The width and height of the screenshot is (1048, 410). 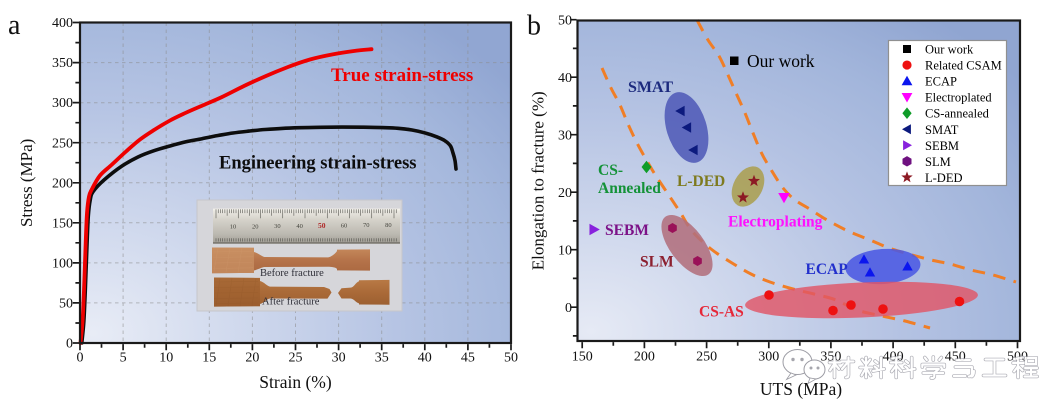 What do you see at coordinates (366, 225) in the screenshot?
I see `svg-text: 70` at bounding box center [366, 225].